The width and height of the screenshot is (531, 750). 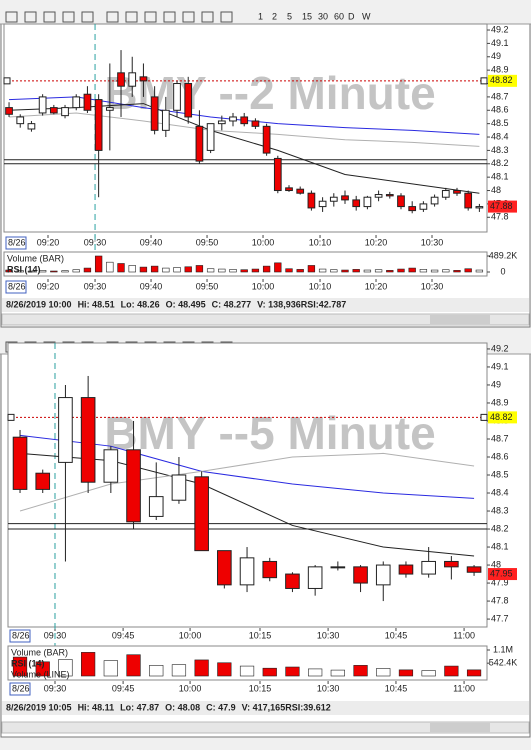 What do you see at coordinates (16, 243) in the screenshot?
I see `date-box` at bounding box center [16, 243].